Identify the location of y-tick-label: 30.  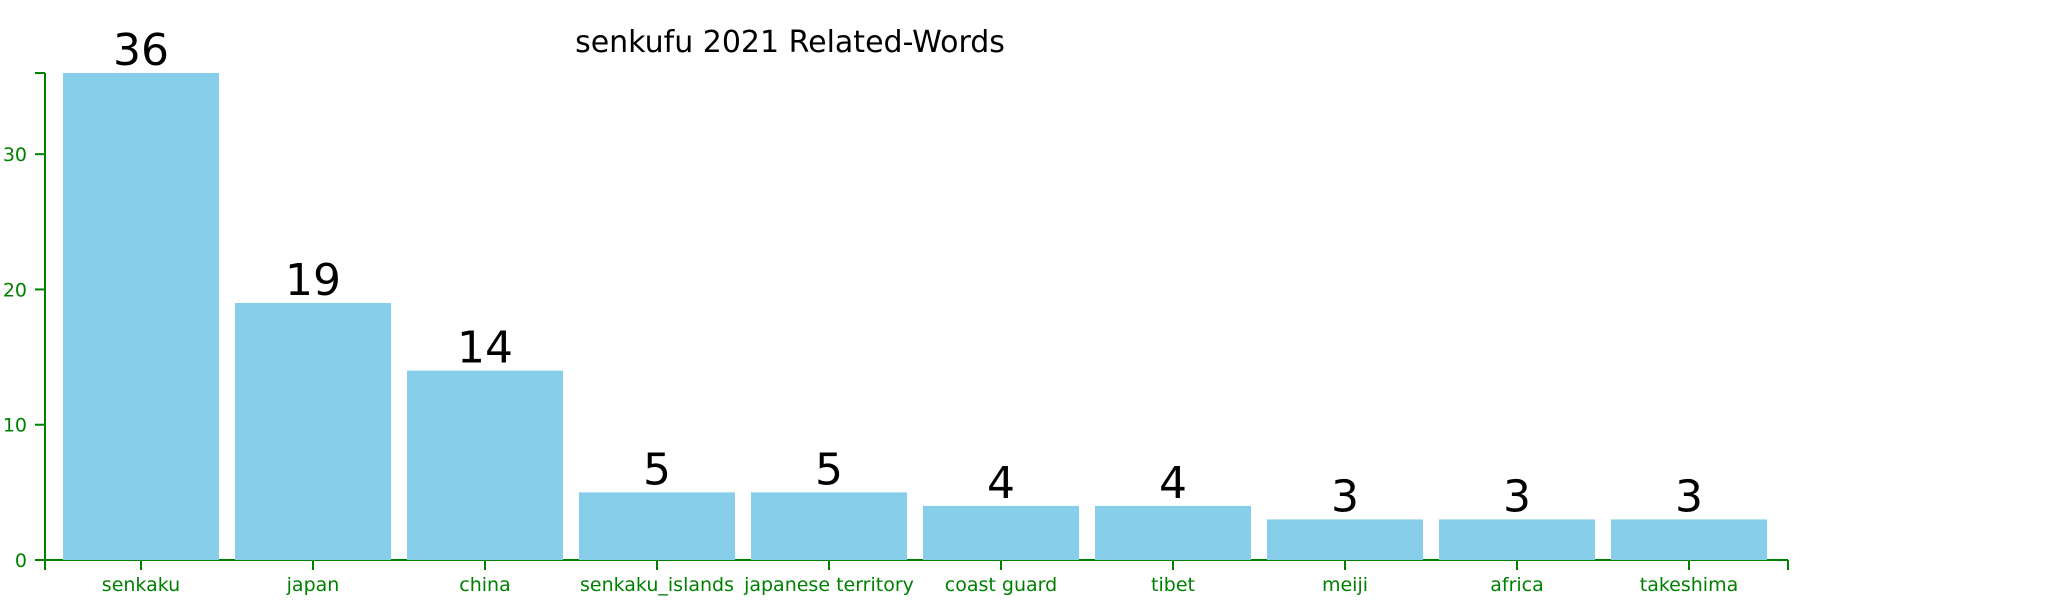
(15, 155).